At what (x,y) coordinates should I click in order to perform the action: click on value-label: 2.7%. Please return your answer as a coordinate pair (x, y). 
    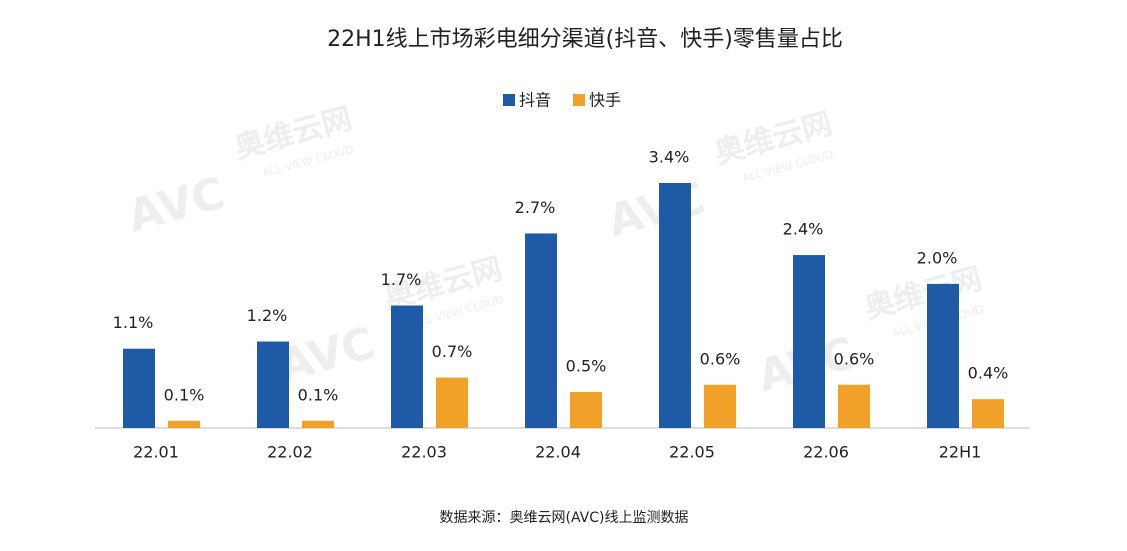
    Looking at the image, I should click on (535, 207).